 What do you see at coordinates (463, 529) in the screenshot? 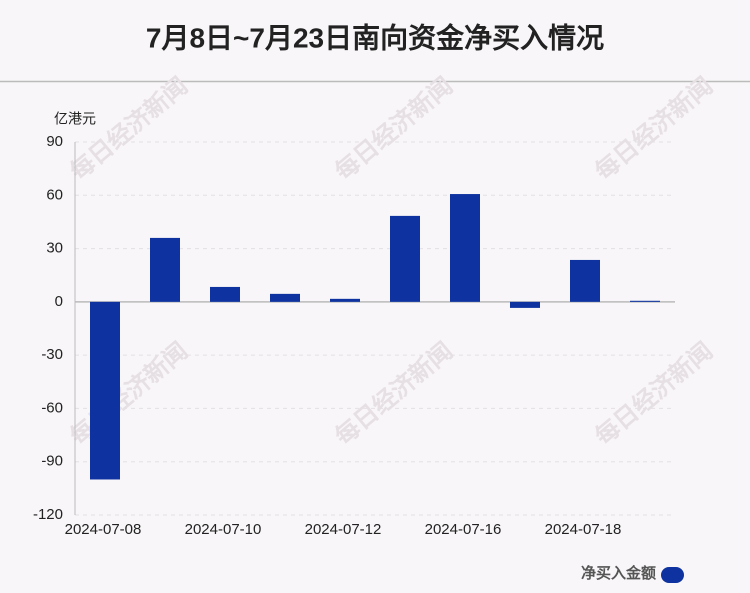
I see `x-tick-label: 2024-07-16` at bounding box center [463, 529].